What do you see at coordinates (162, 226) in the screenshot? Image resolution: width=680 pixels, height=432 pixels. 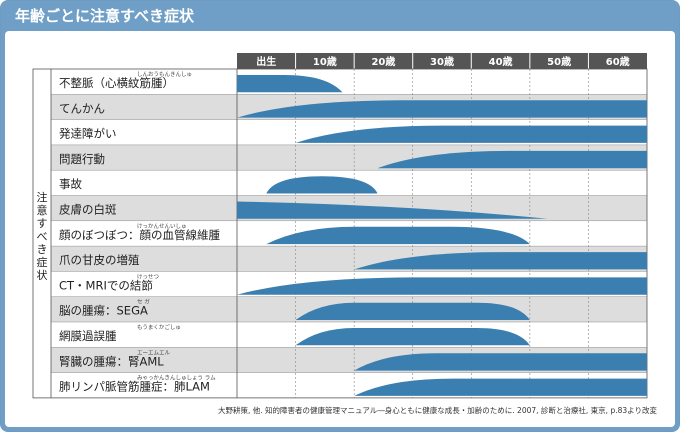 I see `row-ruby: けっかんせんいしゅ` at bounding box center [162, 226].